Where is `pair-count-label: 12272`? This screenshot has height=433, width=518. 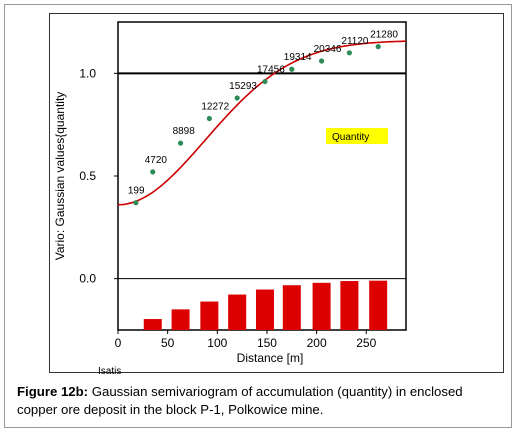 pair-count-label: 12272 is located at coordinates (215, 107).